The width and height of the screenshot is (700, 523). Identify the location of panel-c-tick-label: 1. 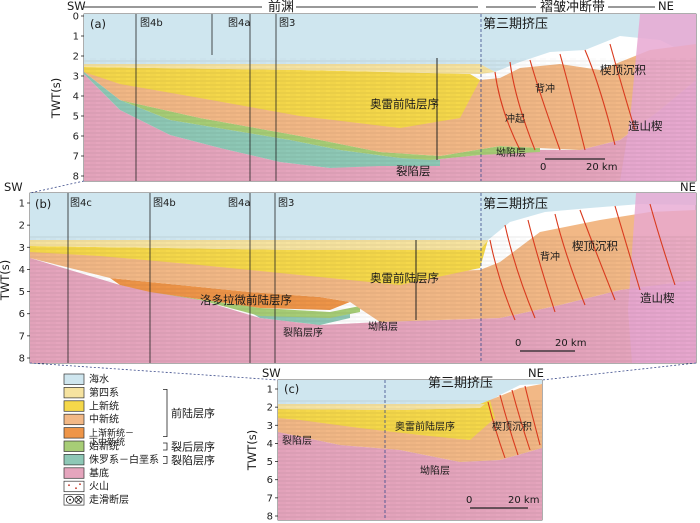
(270, 390).